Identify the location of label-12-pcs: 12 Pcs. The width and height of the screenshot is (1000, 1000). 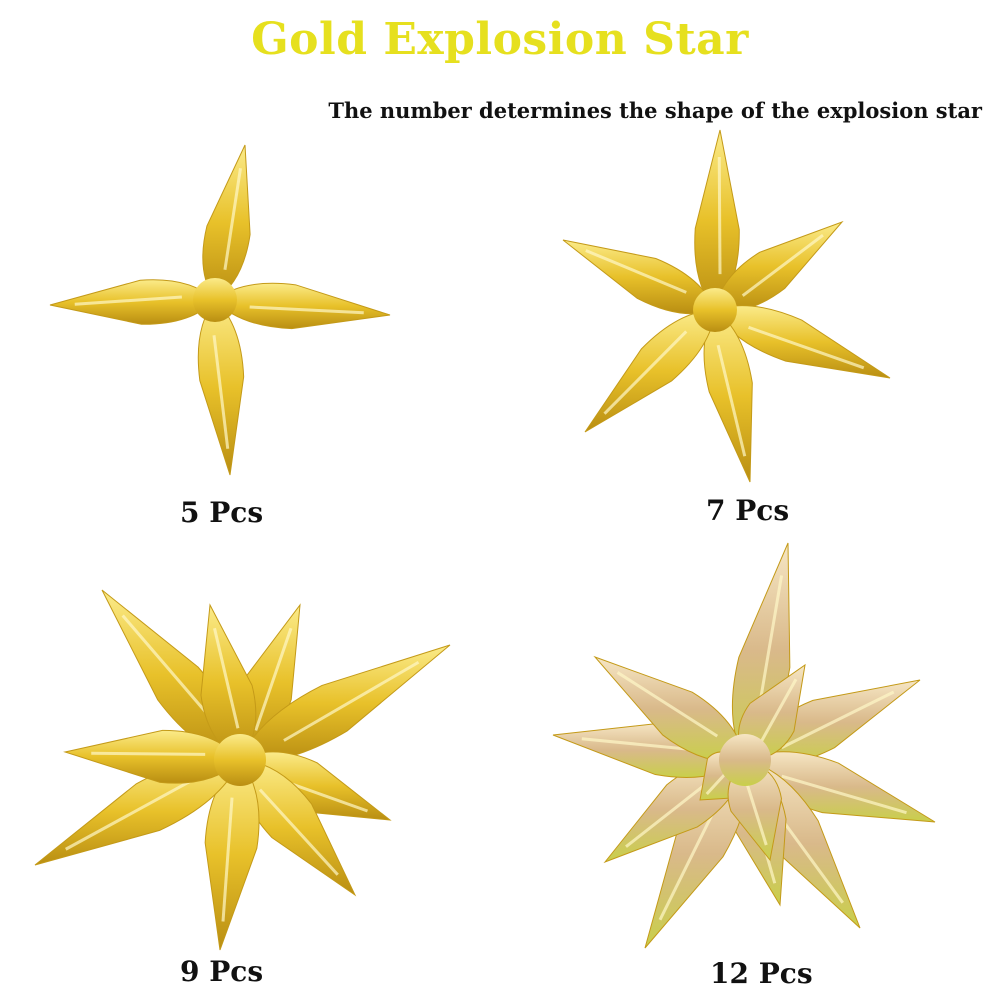
(761, 973).